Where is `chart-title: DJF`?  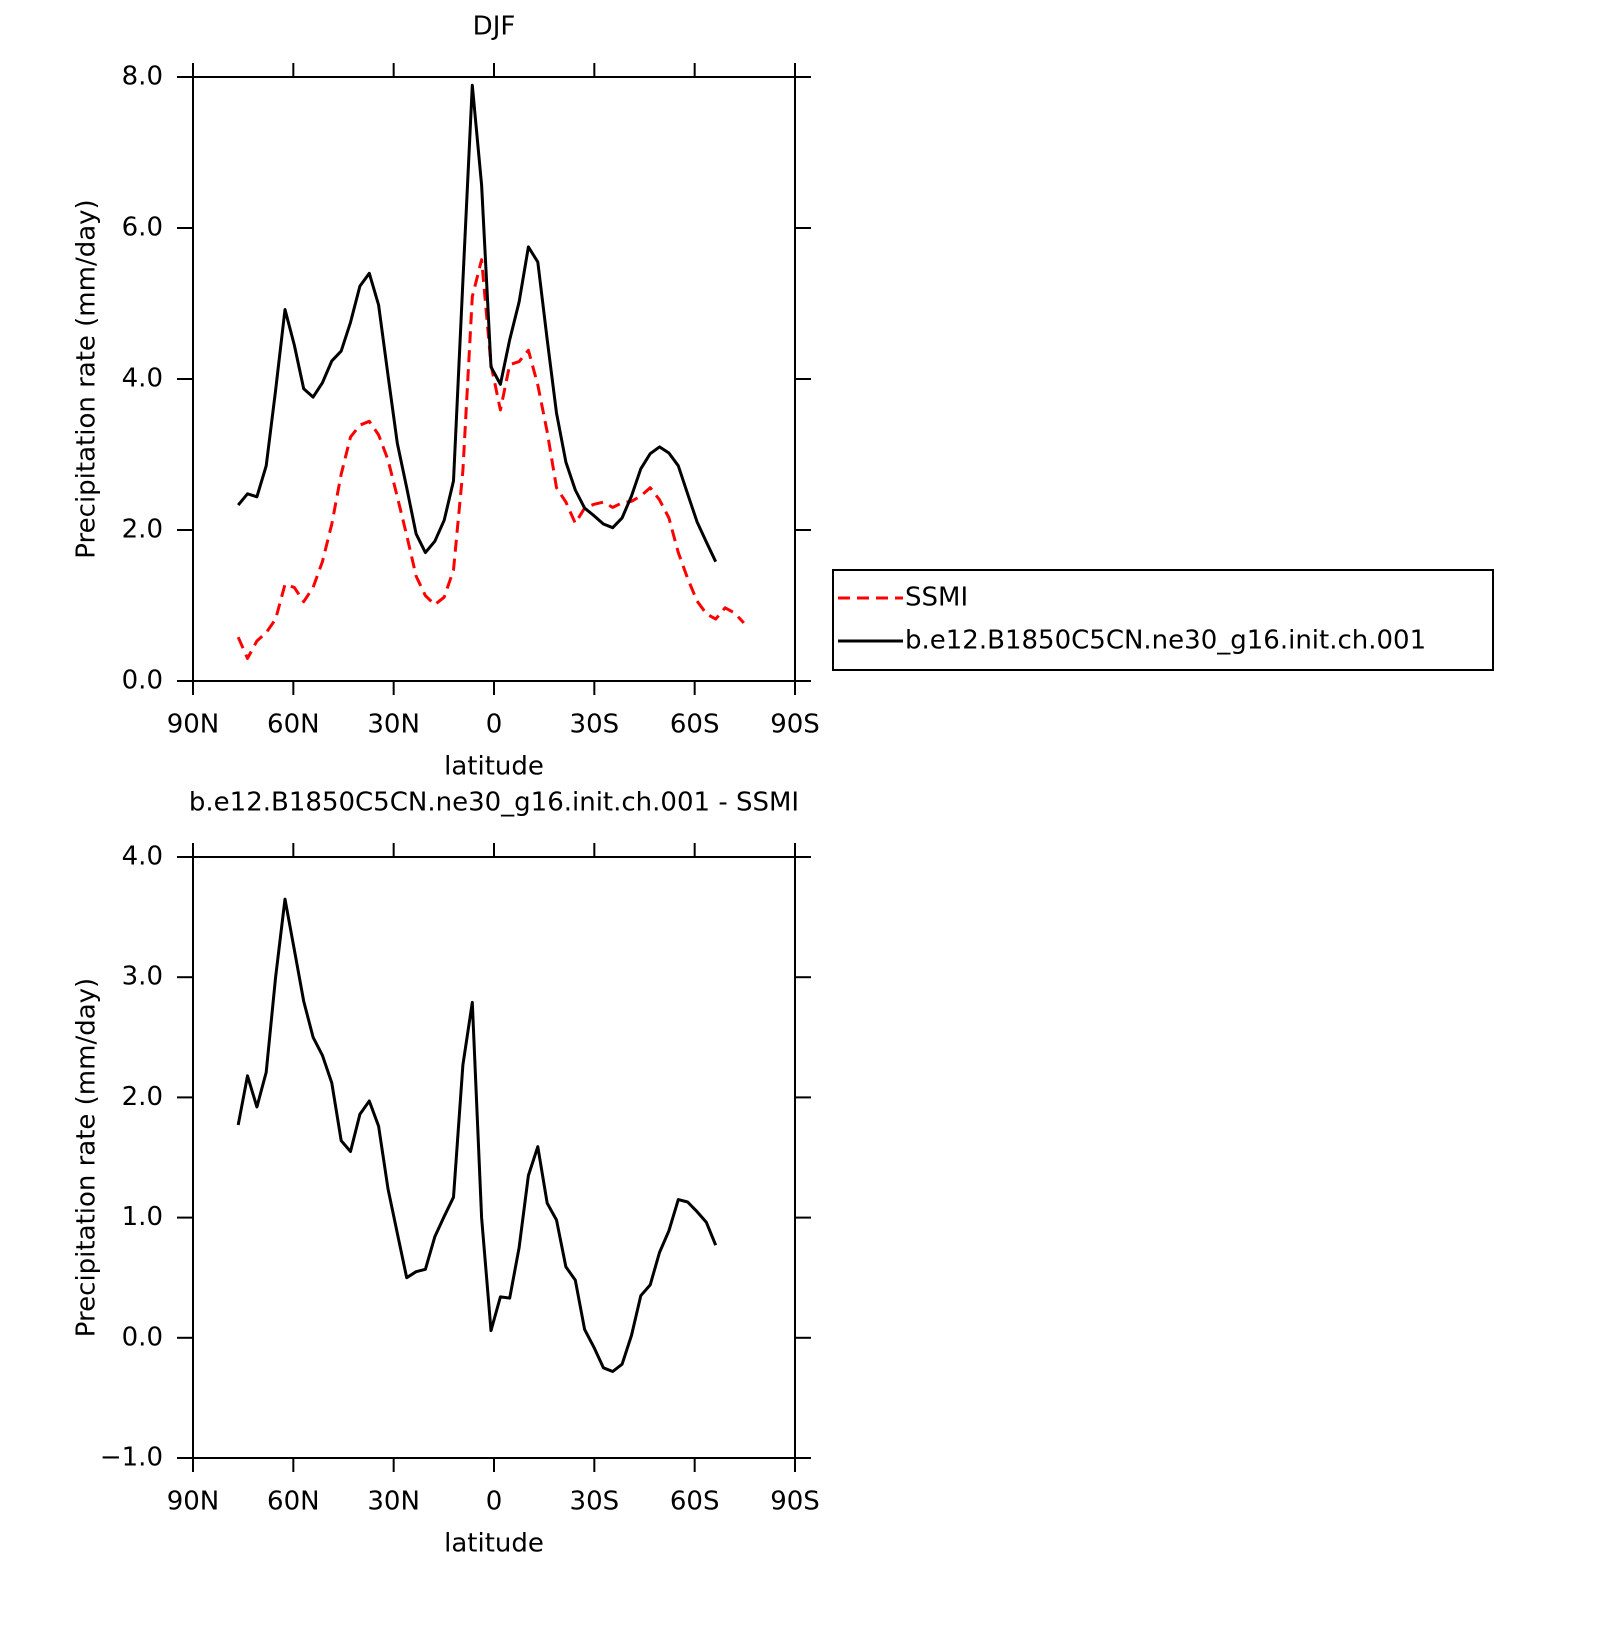 chart-title: DJF is located at coordinates (494, 27).